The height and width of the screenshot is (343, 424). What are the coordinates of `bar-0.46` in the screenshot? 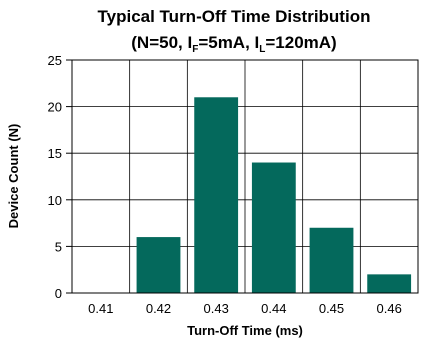 It's located at (389, 283).